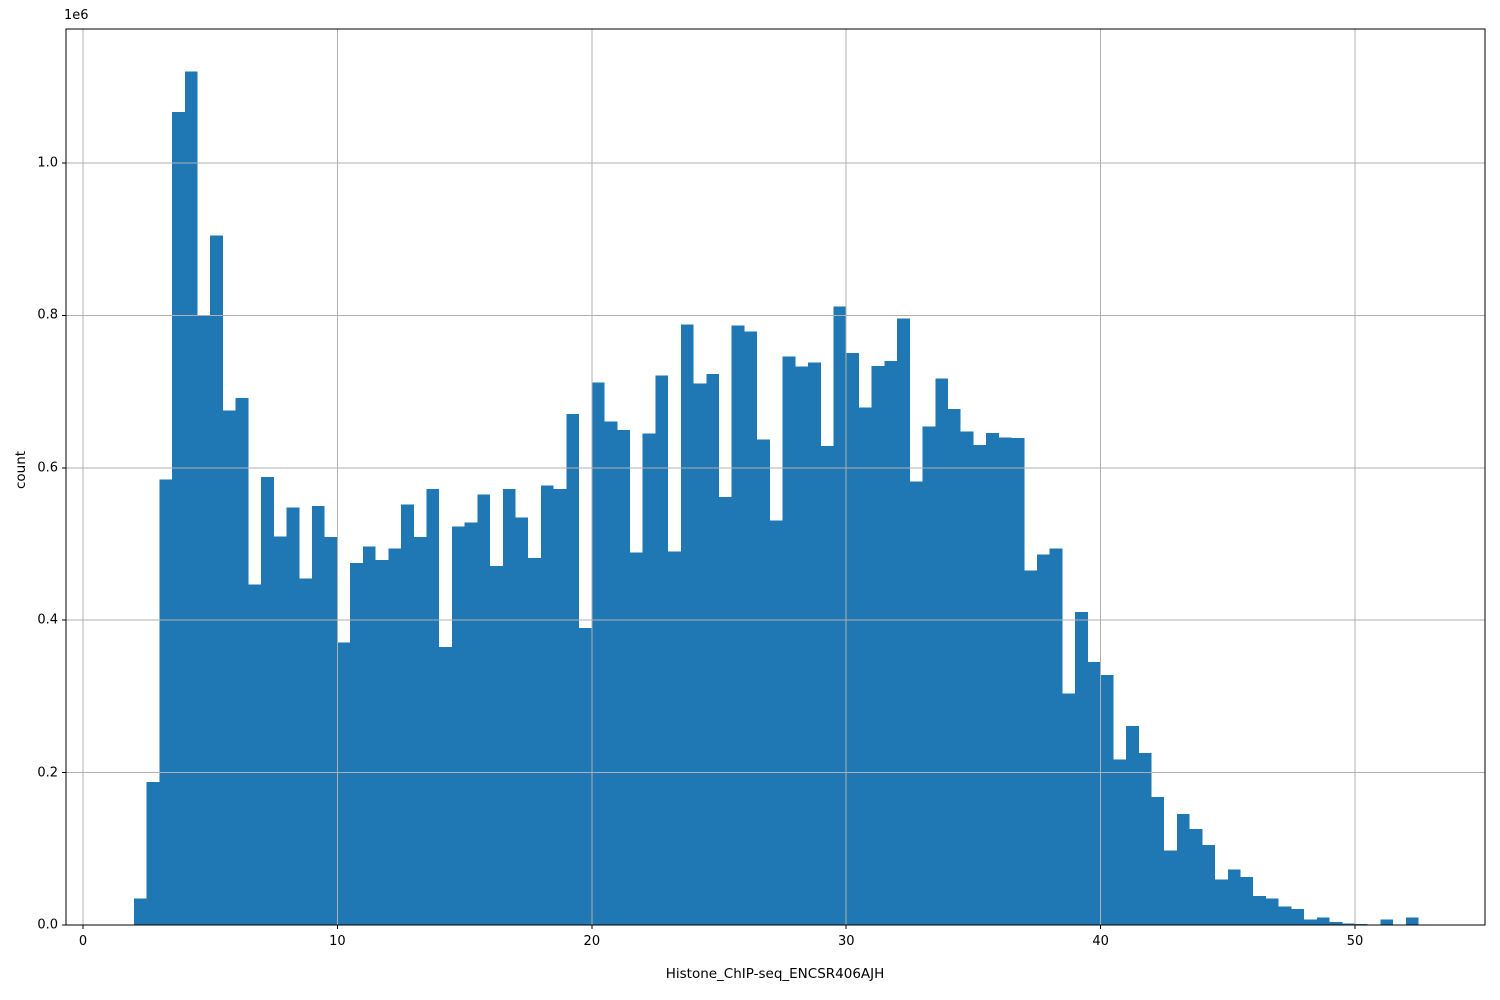 This screenshot has width=1500, height=1000. Describe the element at coordinates (47, 620) in the screenshot. I see `y-tick-label: 0.4` at that location.